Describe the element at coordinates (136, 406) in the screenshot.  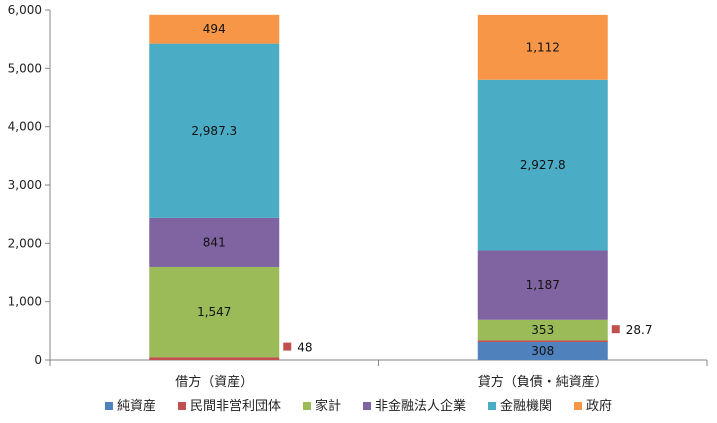
I see `legend-label: 純資産` at that location.